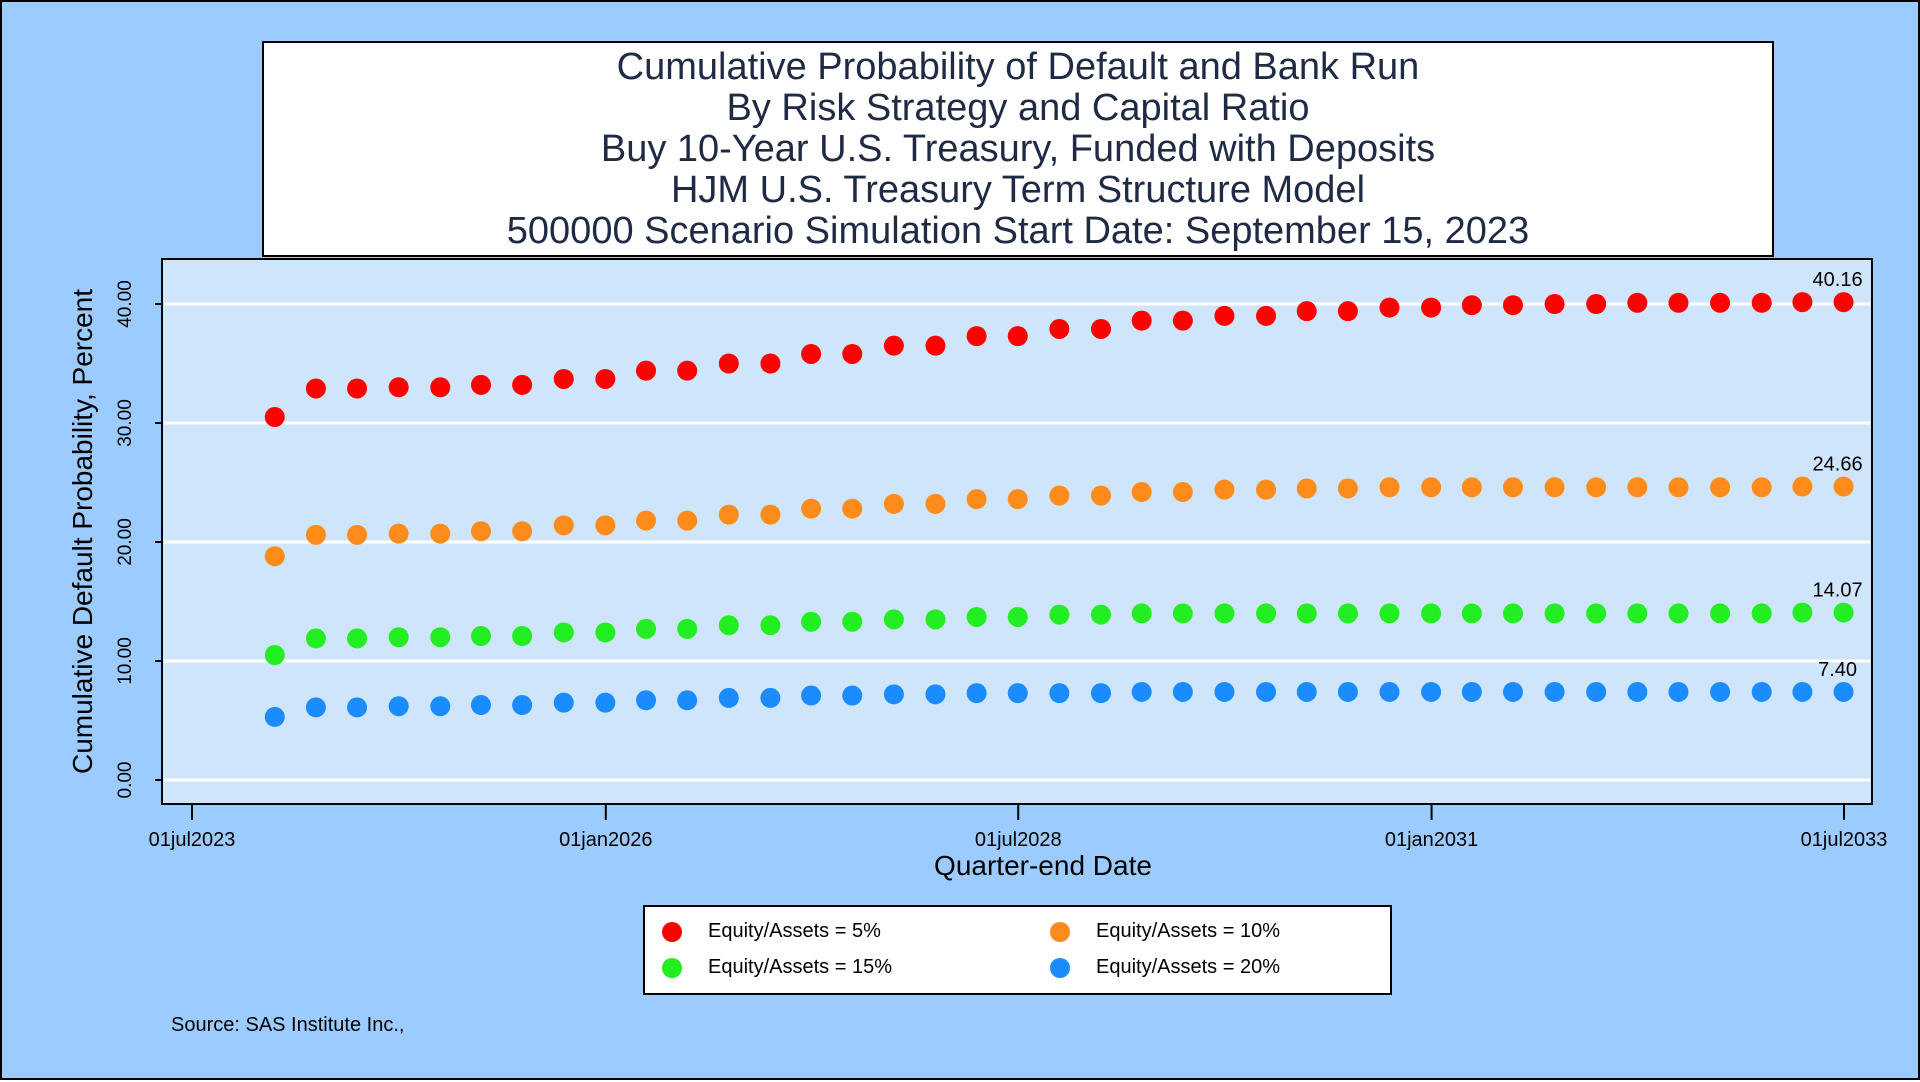  Describe the element at coordinates (672, 967) in the screenshot. I see `legend-marker-15pct` at that location.